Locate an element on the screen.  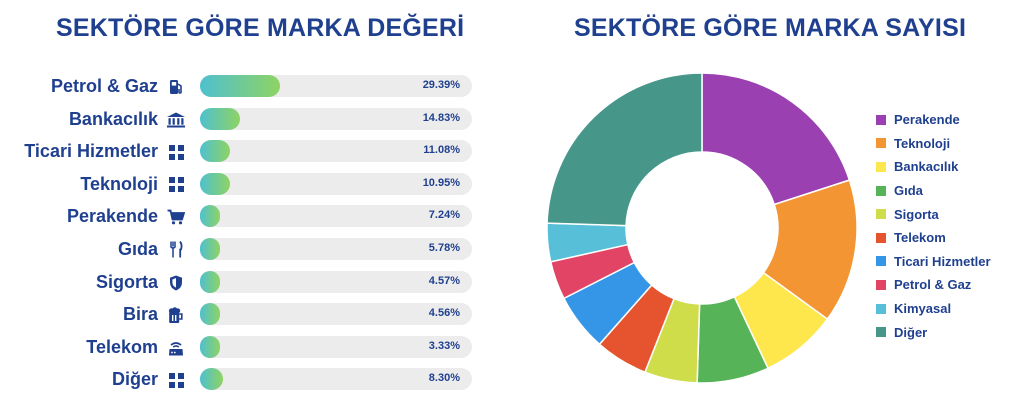
bar-track-diger: 8.30% is located at coordinates (336, 379).